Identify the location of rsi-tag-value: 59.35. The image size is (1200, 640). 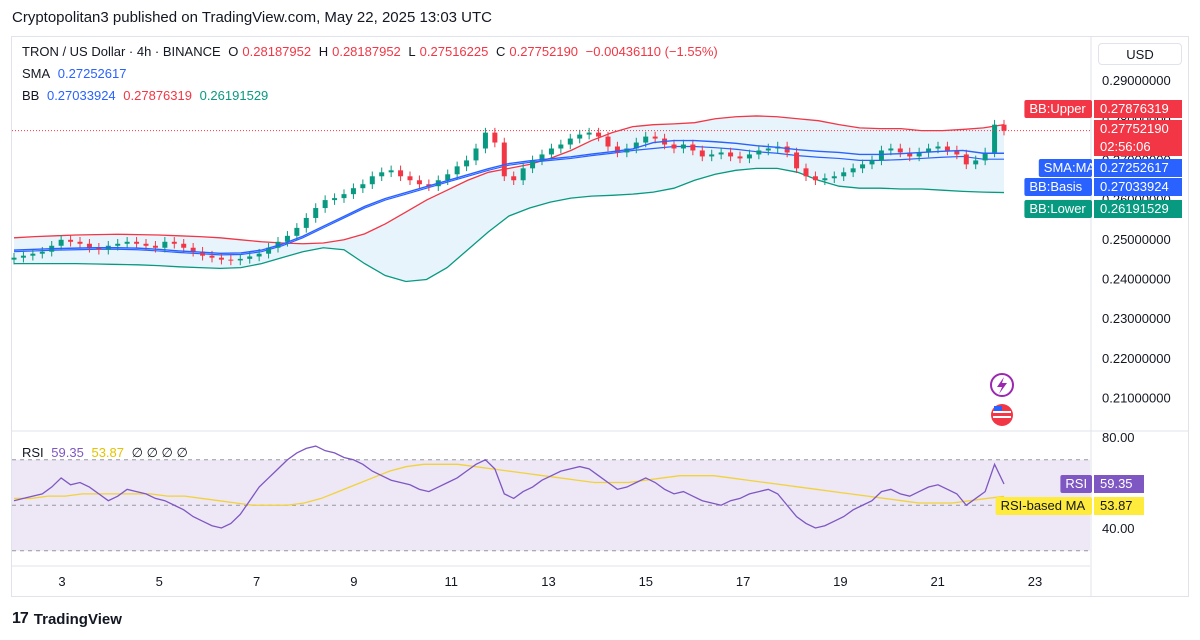
(1116, 483).